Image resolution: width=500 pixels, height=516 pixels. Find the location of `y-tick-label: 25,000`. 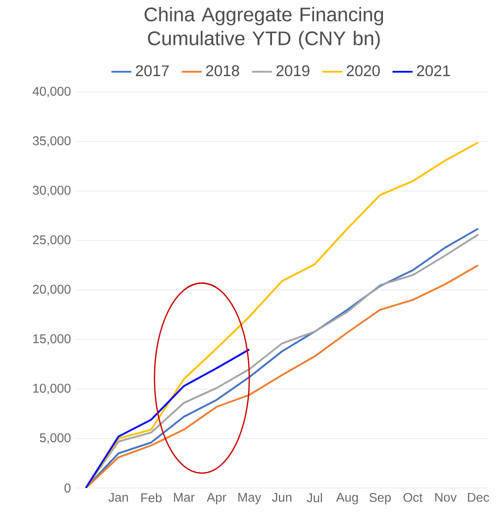

y-tick-label: 25,000 is located at coordinates (51, 240).